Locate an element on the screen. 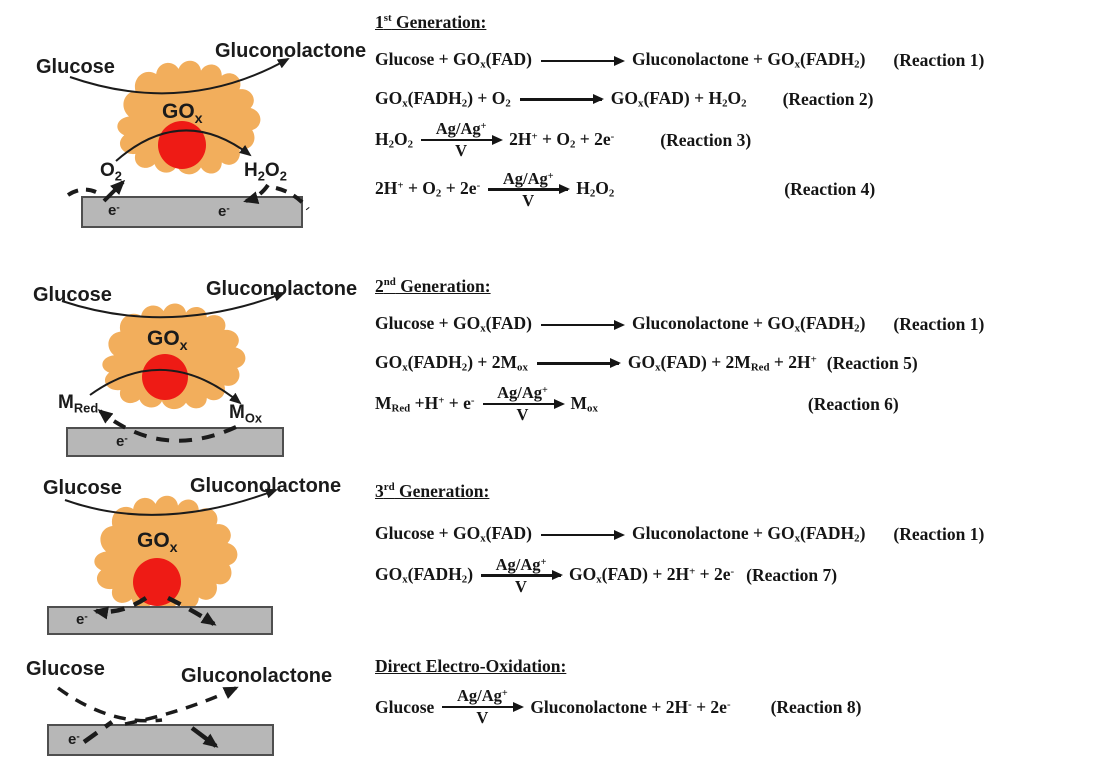 This screenshot has width=1100, height=773. reaction-number-label: (Reaction 7) is located at coordinates (792, 575).